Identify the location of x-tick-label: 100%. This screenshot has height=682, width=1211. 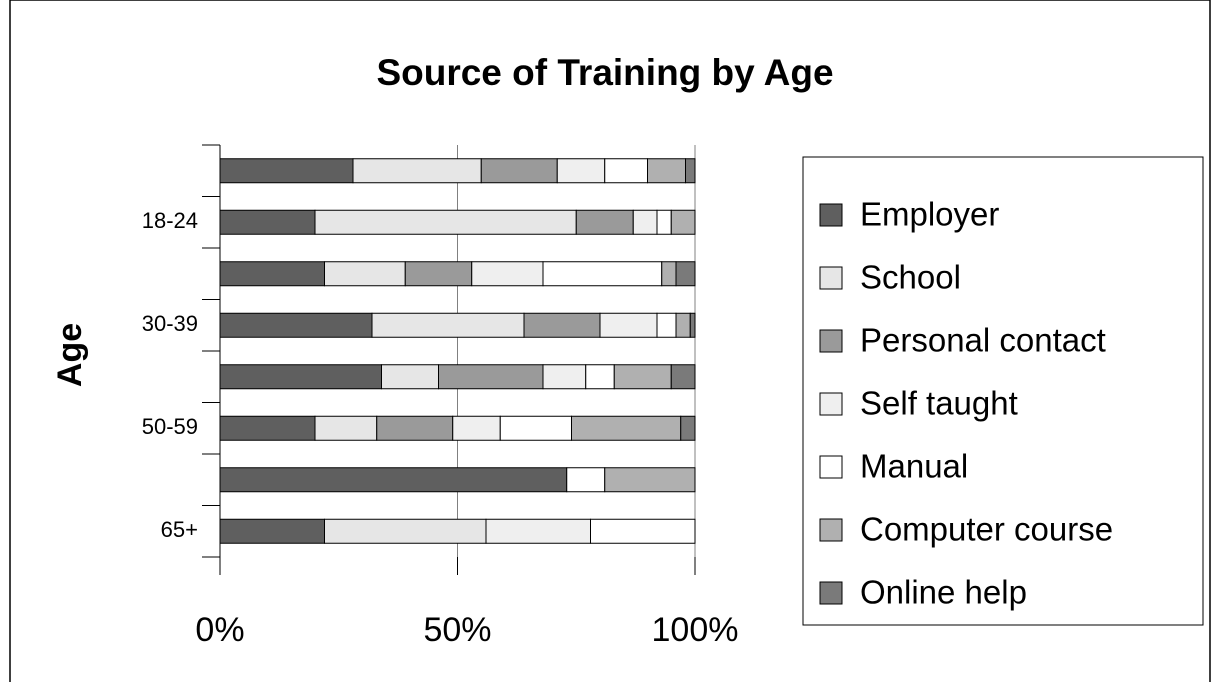
(695, 630).